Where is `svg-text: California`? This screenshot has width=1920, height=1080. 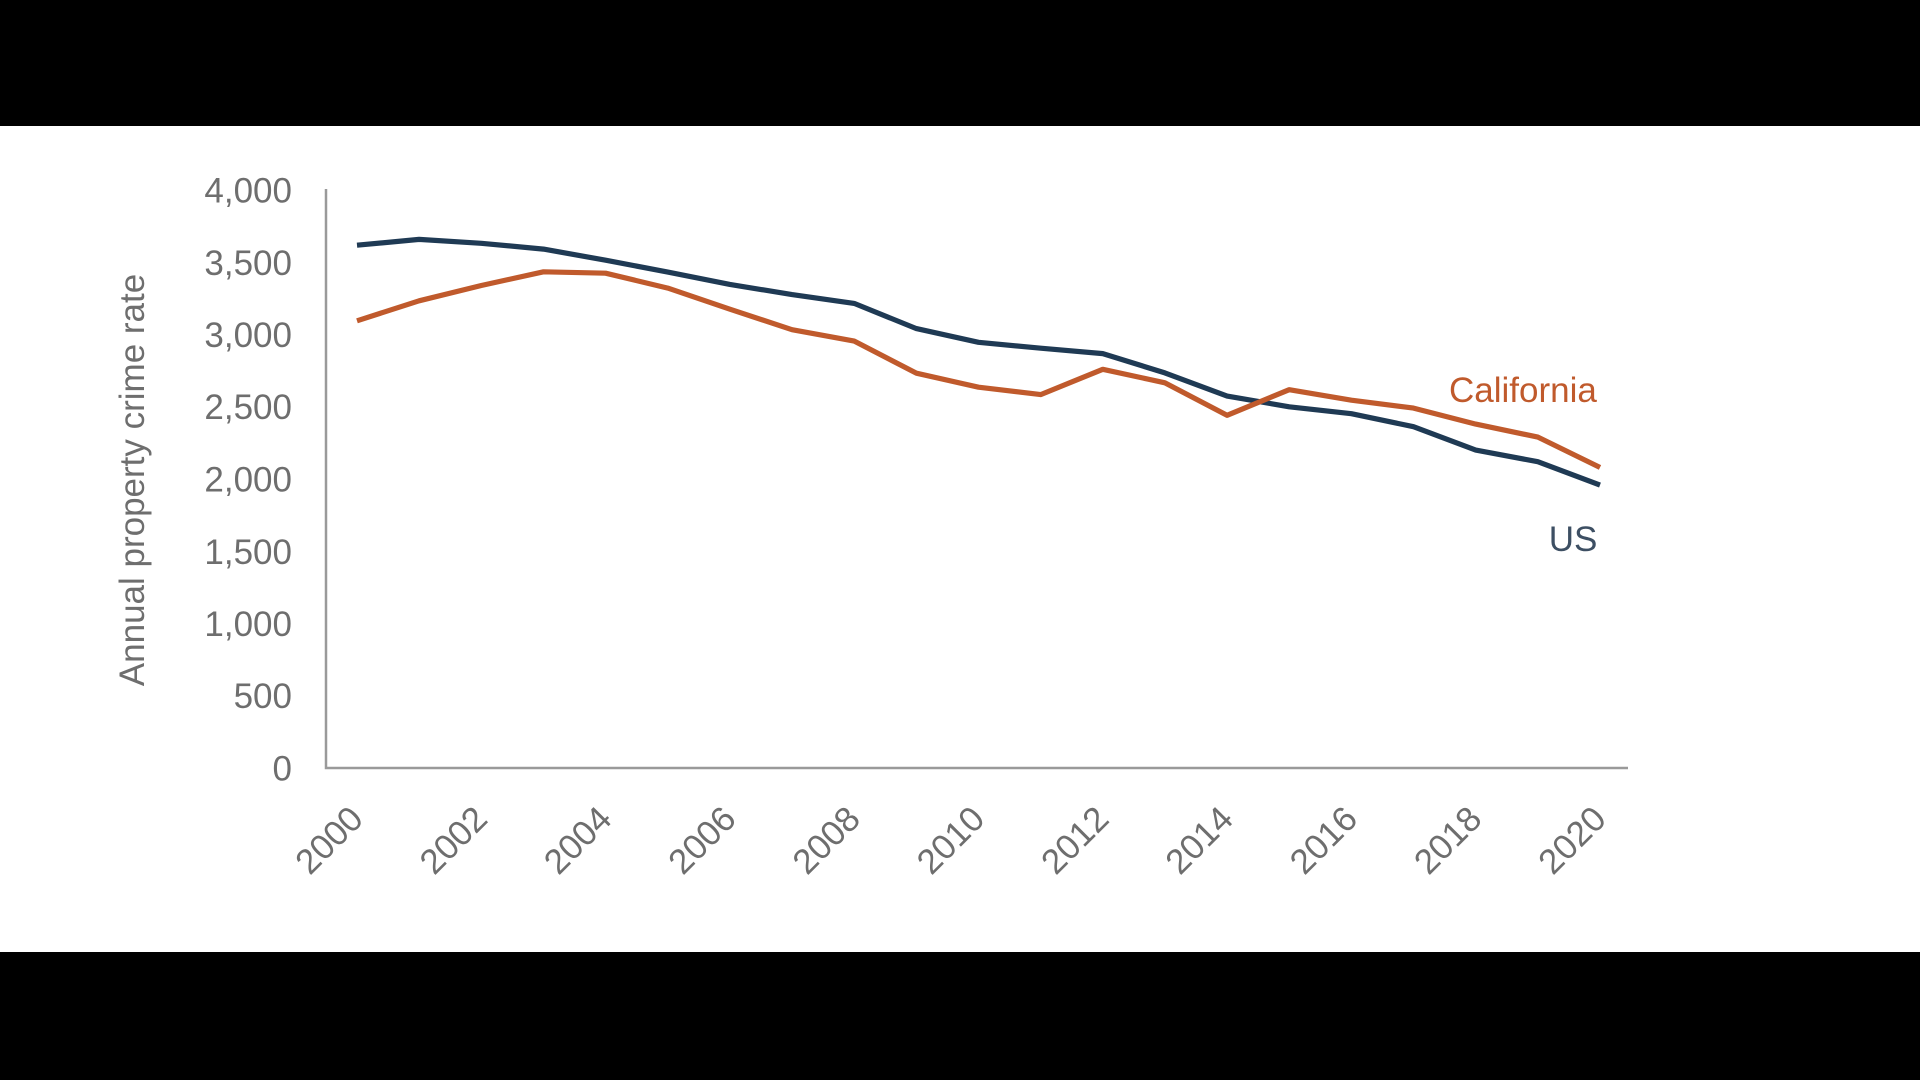 svg-text: California is located at coordinates (1523, 390).